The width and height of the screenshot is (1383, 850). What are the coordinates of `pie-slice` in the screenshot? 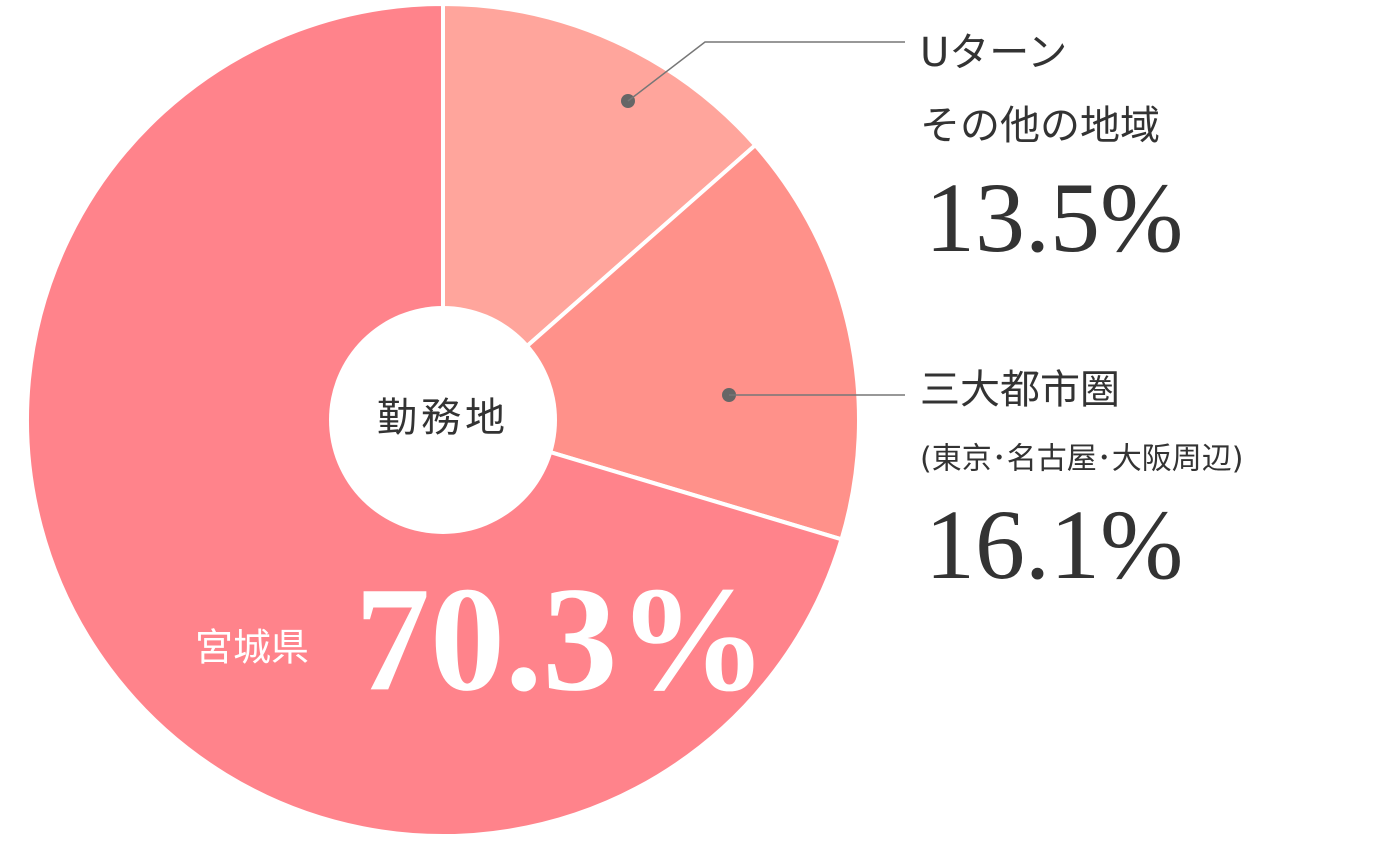 It's located at (600, 213).